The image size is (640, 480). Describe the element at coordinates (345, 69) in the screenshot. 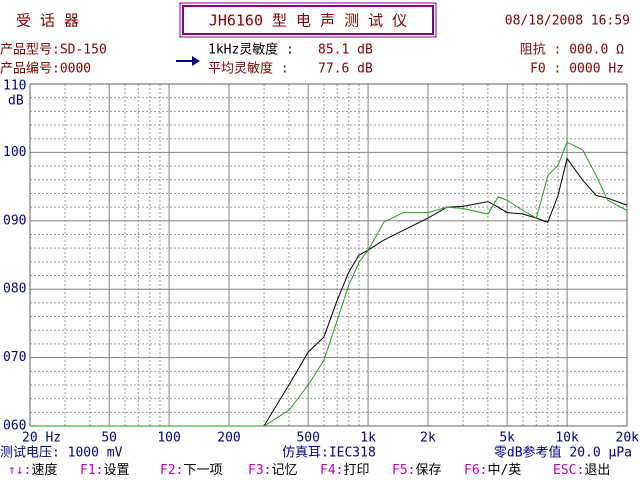

I see `avg-sens-value: 77.6 dB` at that location.